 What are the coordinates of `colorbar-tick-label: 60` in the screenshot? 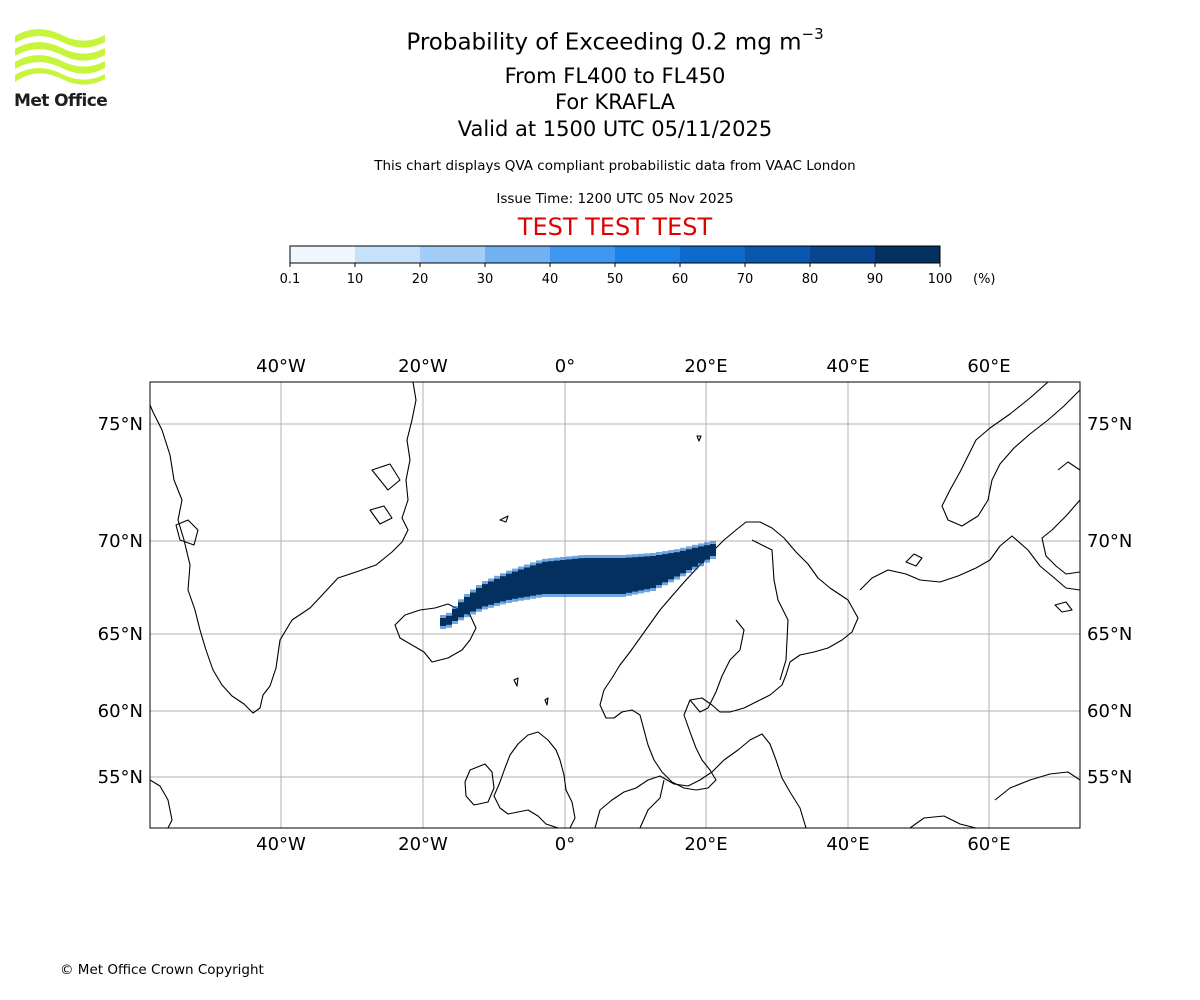 It's located at (680, 279).